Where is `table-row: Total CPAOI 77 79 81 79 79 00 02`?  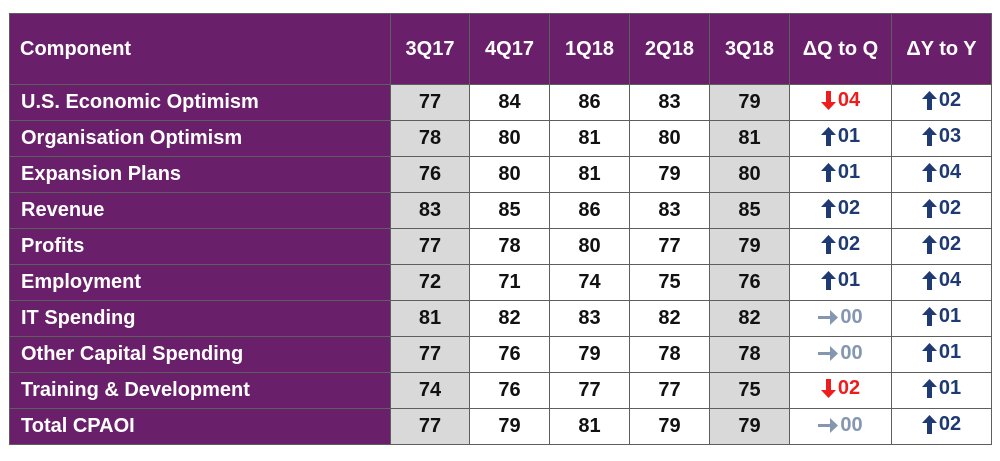 table-row: Total CPAOI 77 79 81 79 79 00 02 is located at coordinates (500, 426).